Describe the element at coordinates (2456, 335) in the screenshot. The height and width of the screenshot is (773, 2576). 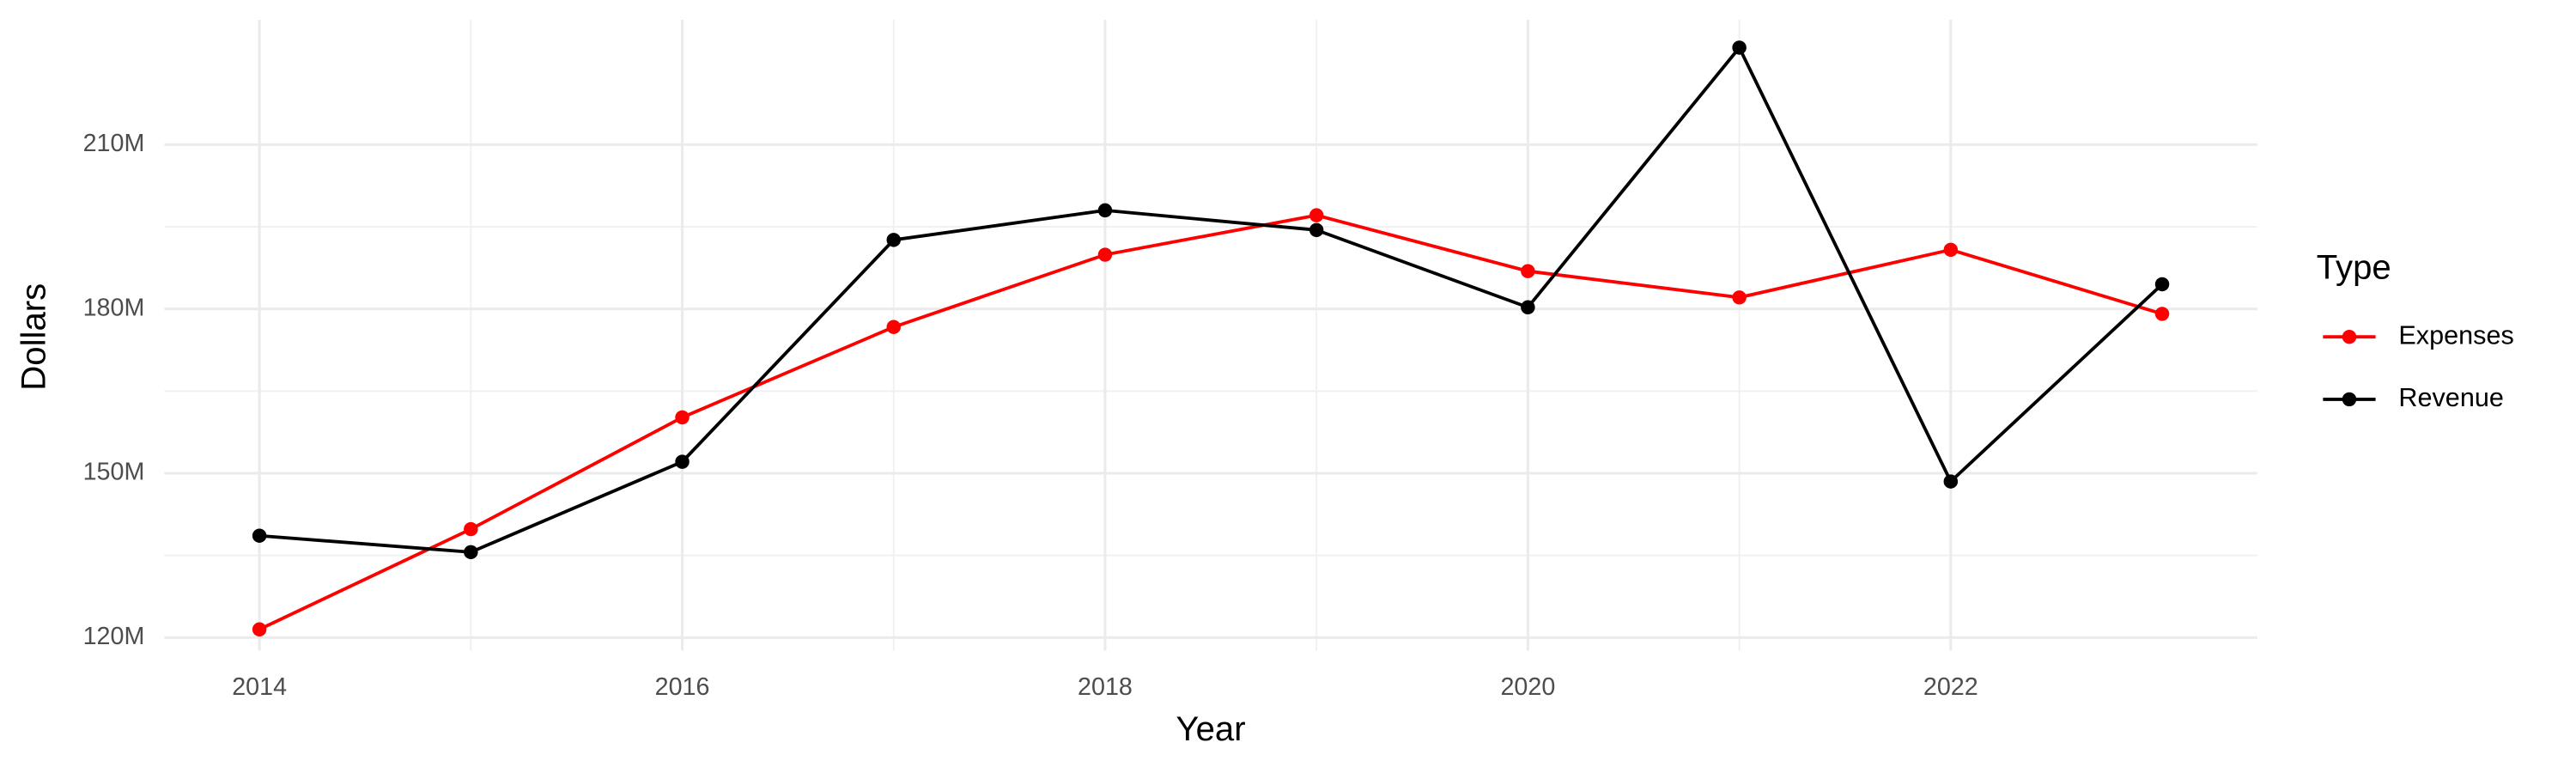
I see `legend-label: Expenses` at that location.